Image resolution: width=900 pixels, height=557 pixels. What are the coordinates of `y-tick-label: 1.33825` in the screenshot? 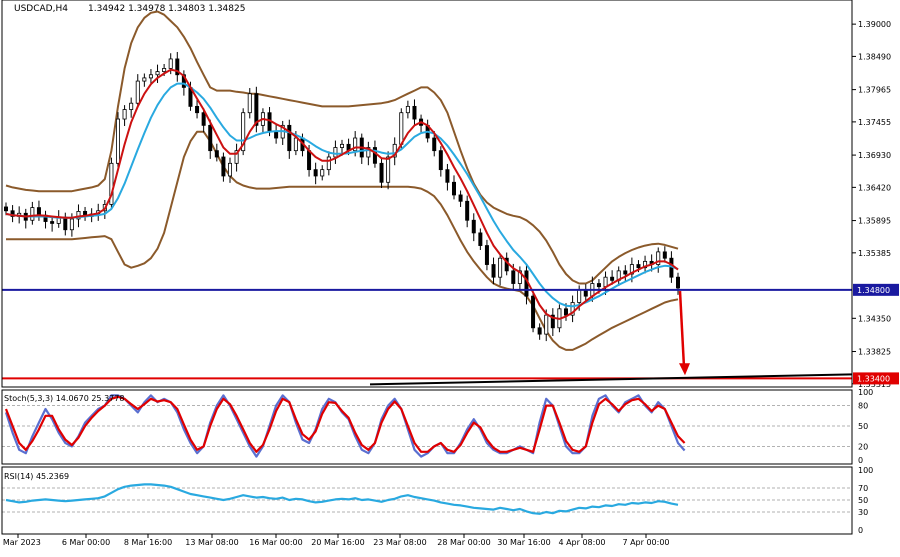 It's located at (874, 352).